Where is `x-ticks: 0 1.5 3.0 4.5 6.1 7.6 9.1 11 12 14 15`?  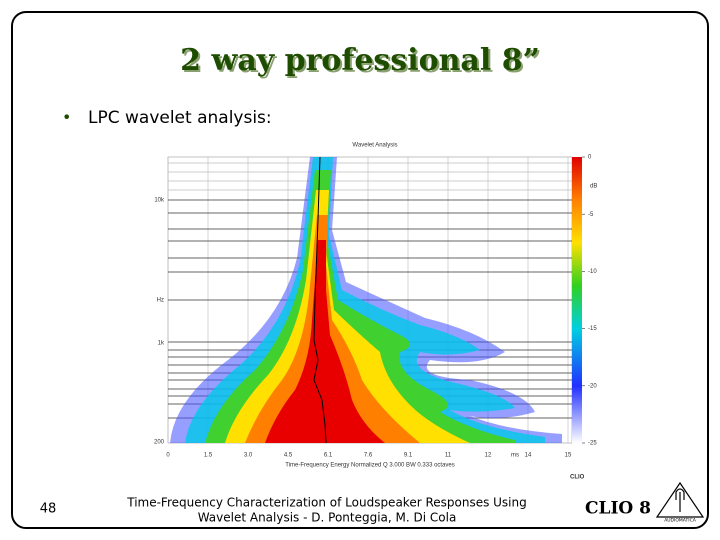
x-ticks: 0 1.5 3.0 4.5 6.1 7.6 9.1 11 12 14 15 is located at coordinates (369, 456).